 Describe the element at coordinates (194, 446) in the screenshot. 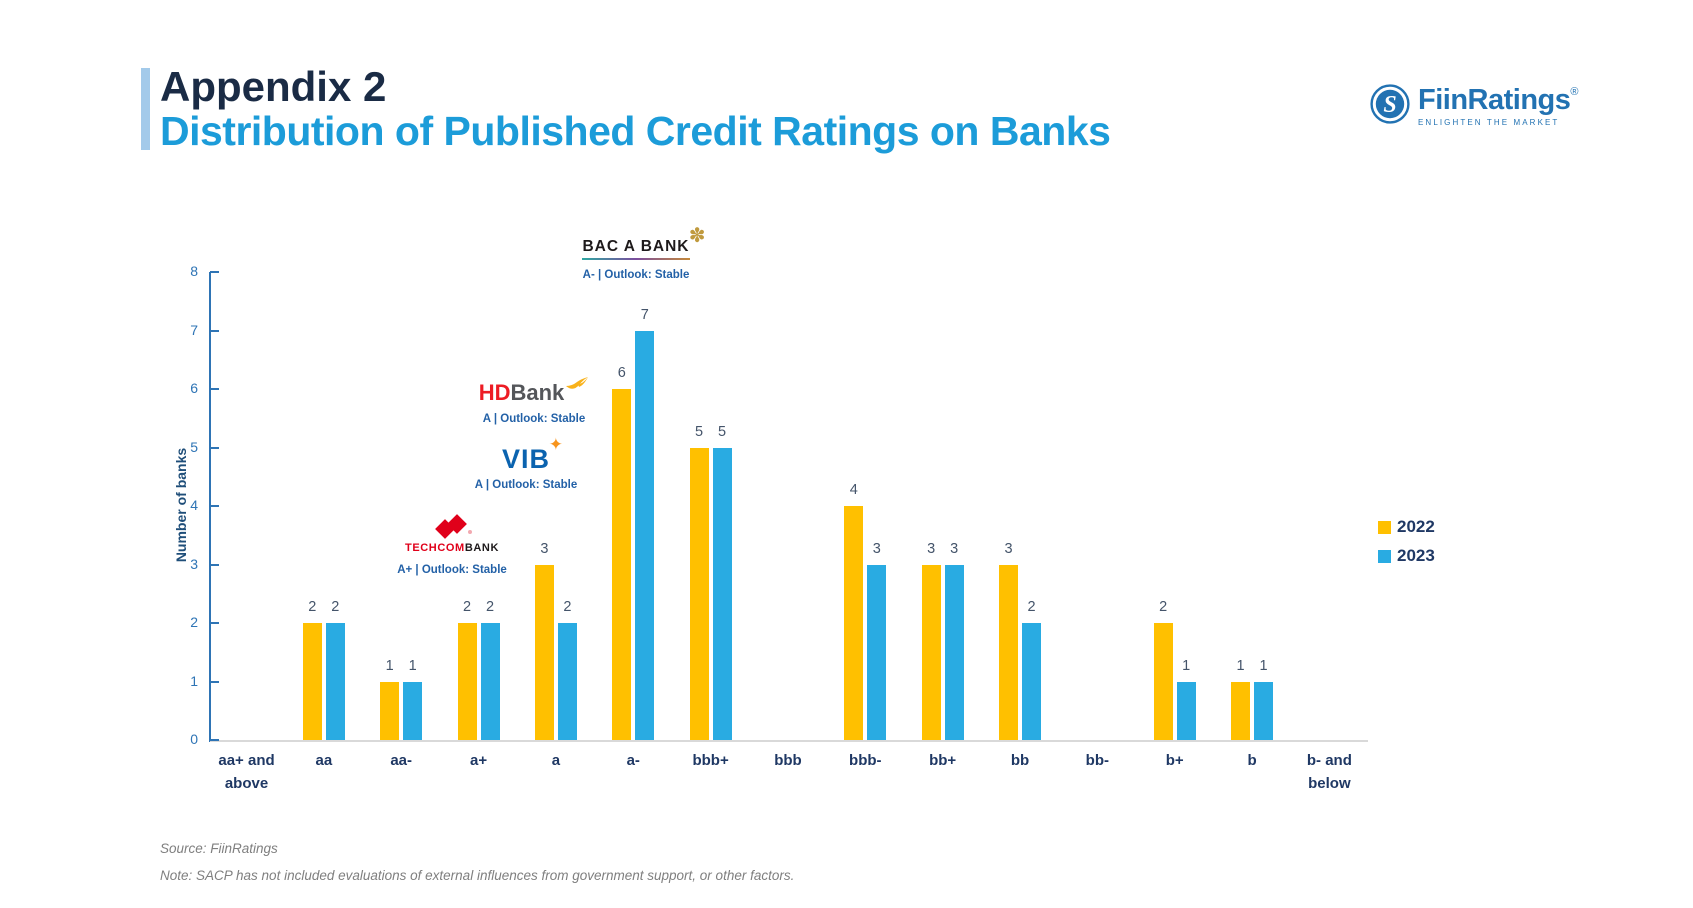

I see `y-tick-label: 5` at that location.